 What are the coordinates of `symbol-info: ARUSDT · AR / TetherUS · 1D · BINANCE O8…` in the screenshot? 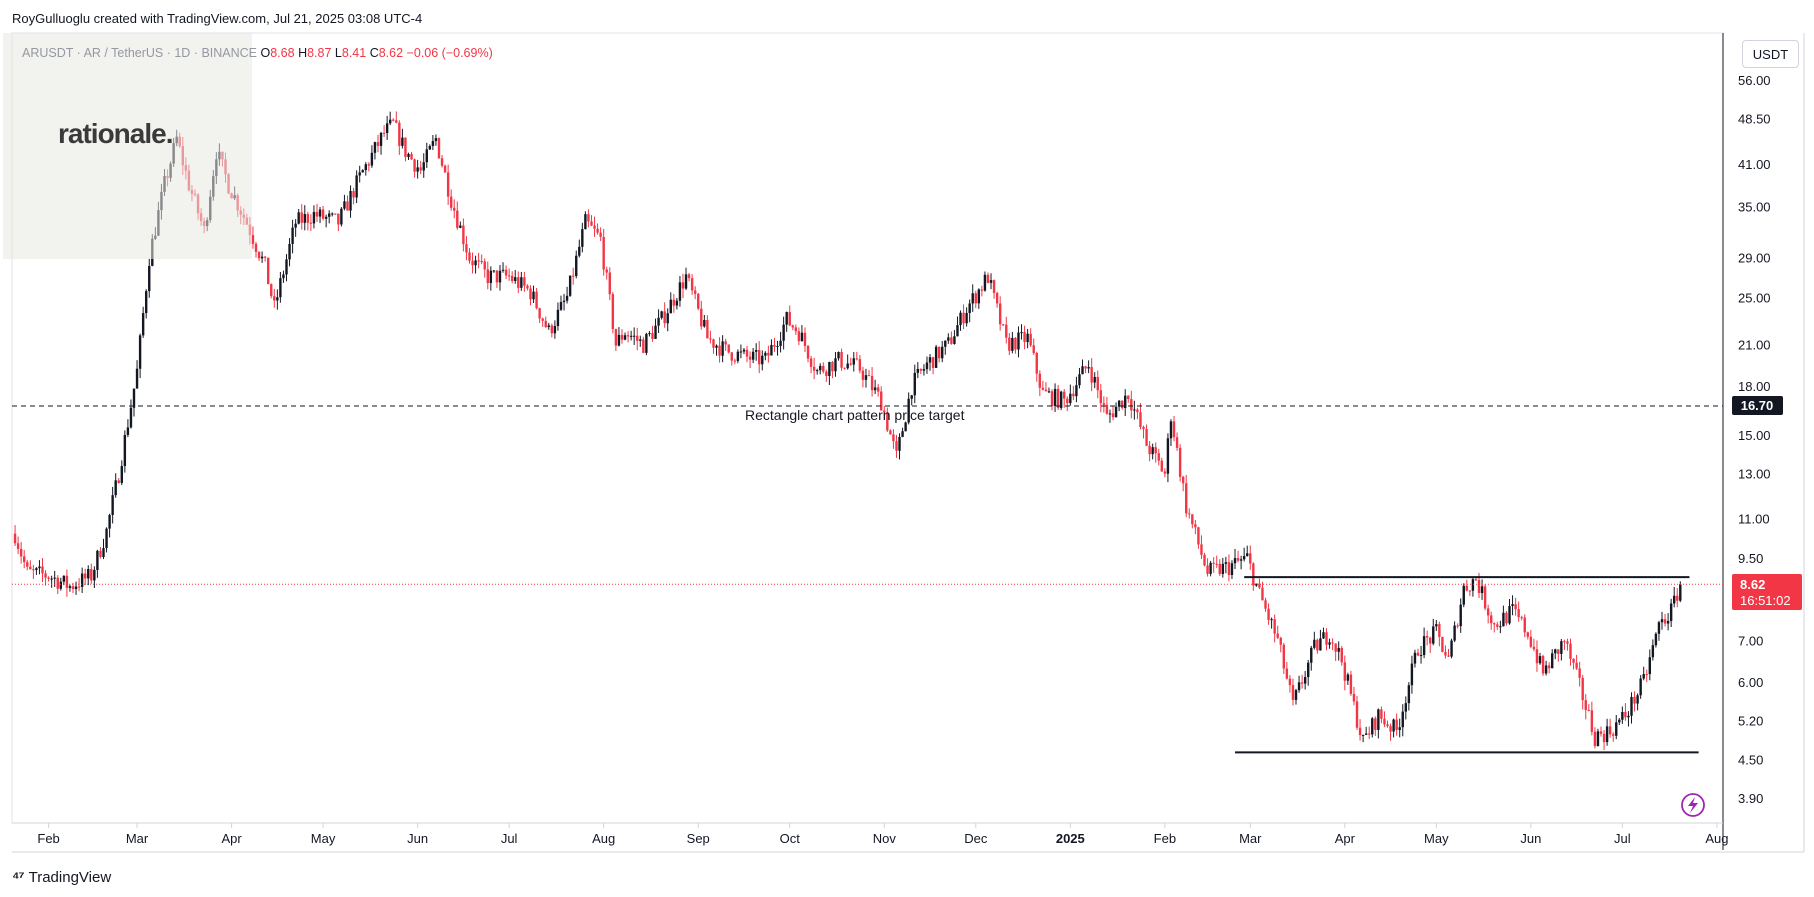 It's located at (257, 53).